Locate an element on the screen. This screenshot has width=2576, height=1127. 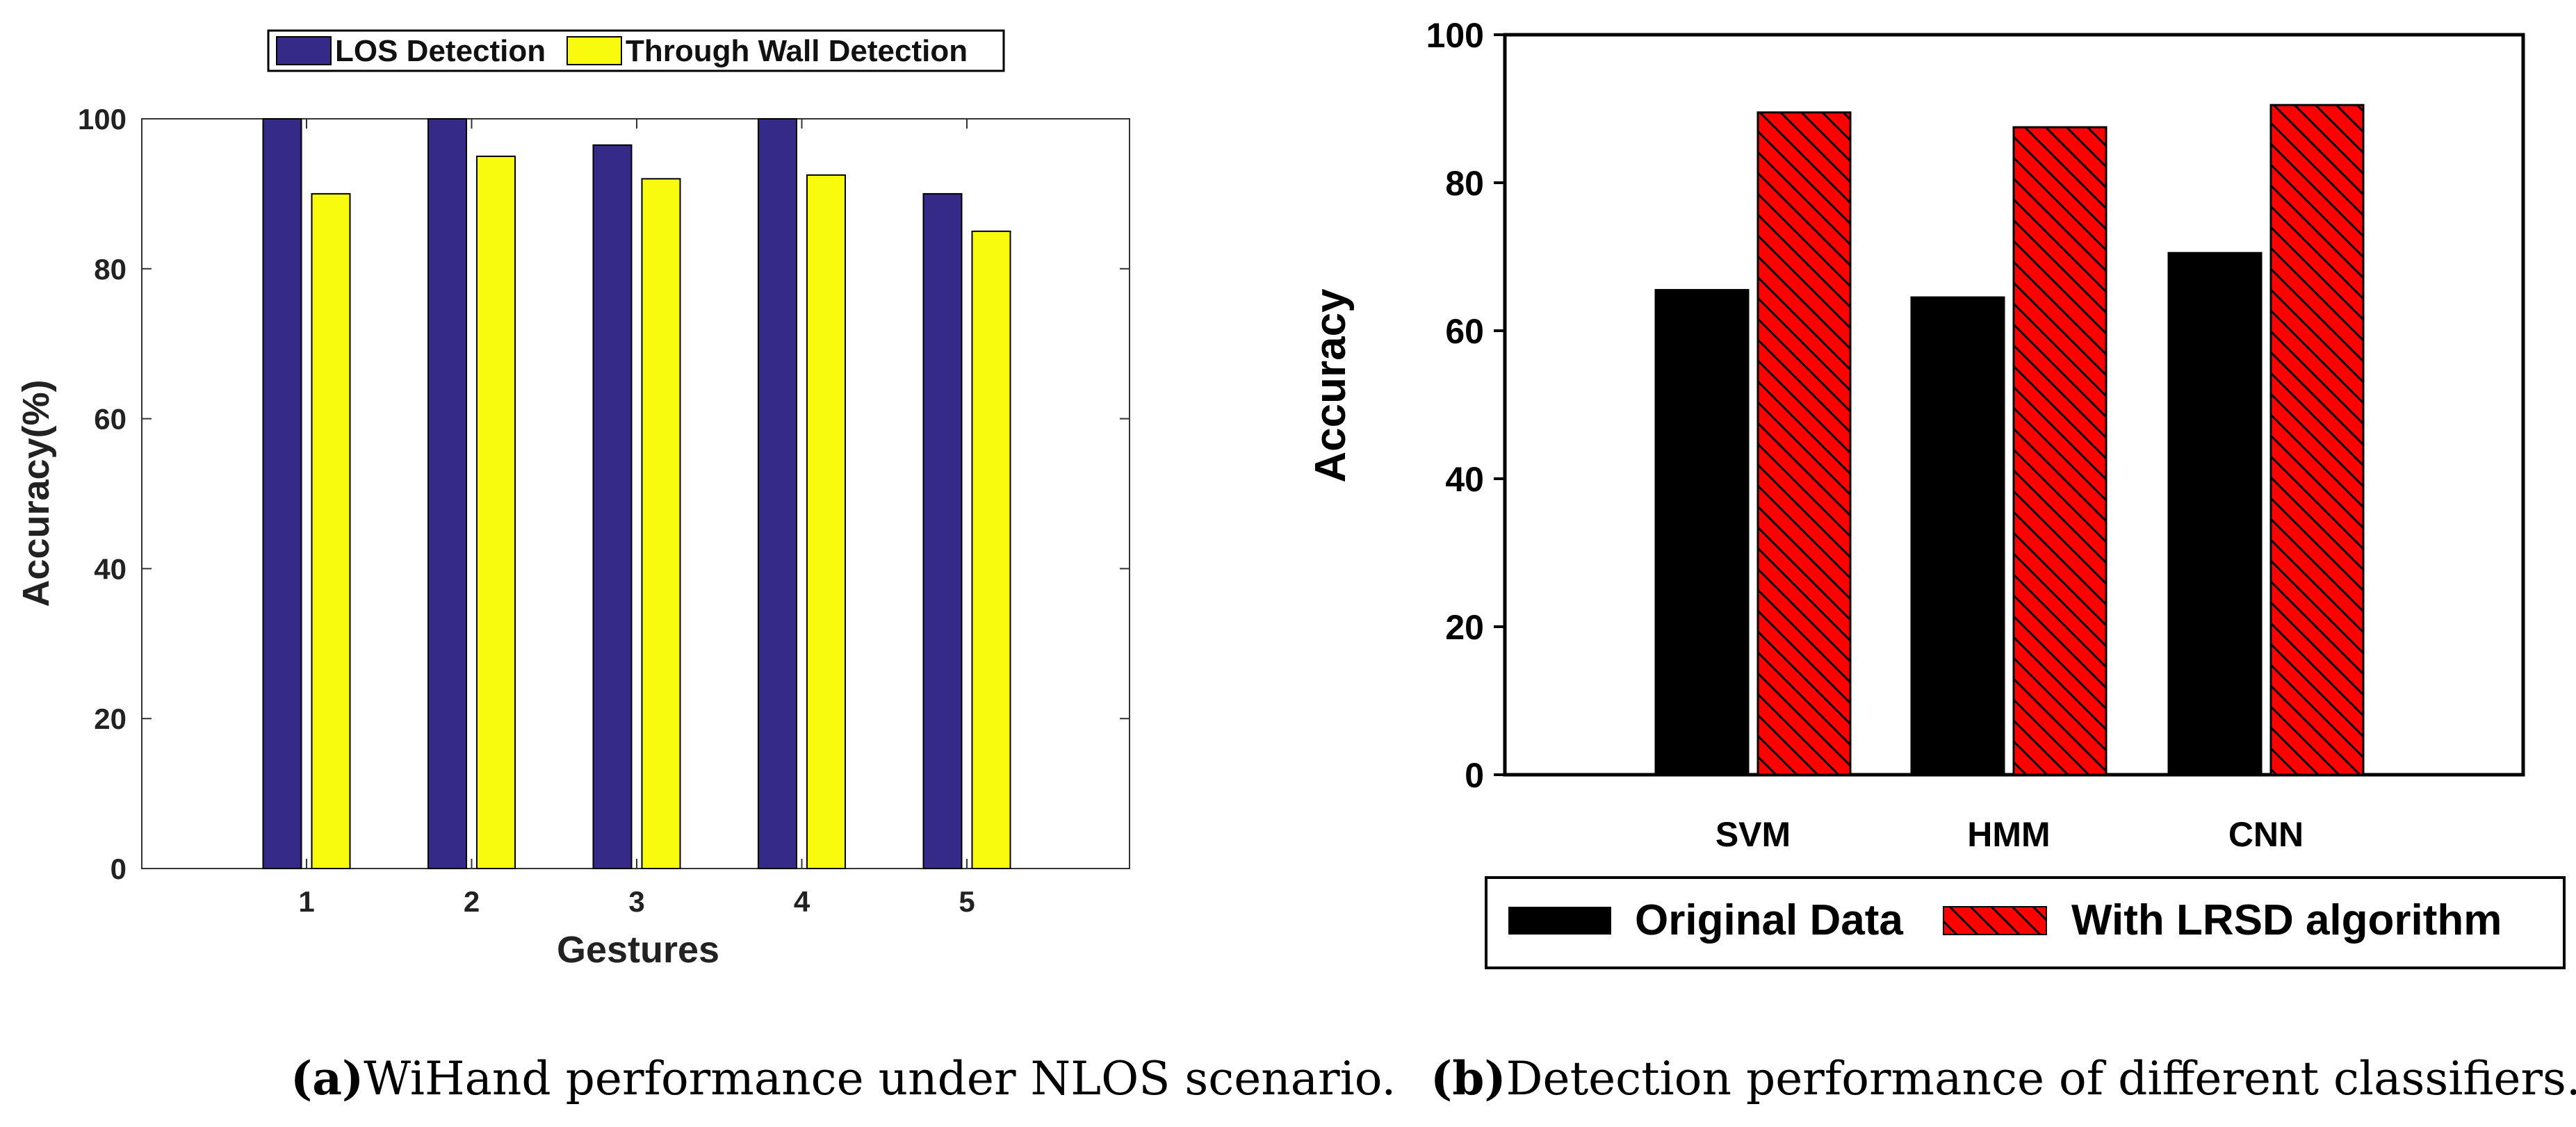
chart-b-x-tick-label: SVM is located at coordinates (1753, 835).